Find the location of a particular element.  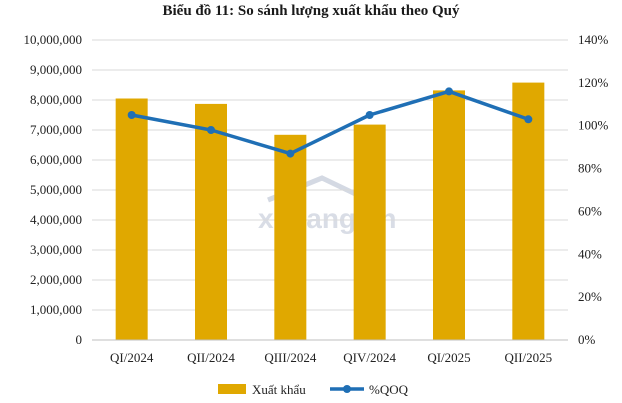

line-path is located at coordinates (330, 122).